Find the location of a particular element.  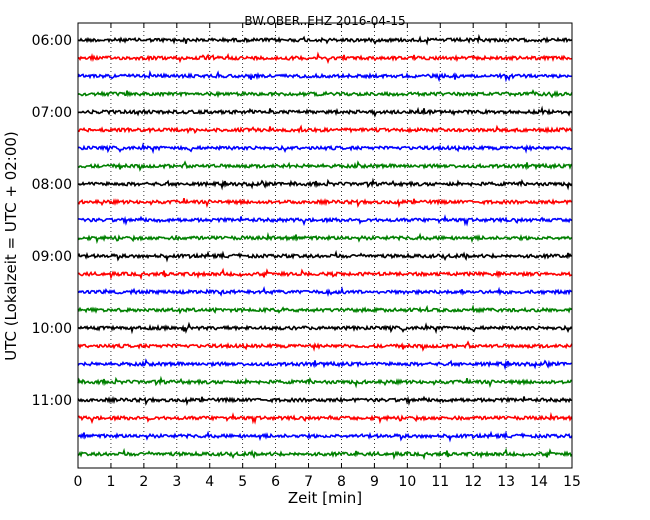

x-tick-label: 8 is located at coordinates (341, 482).